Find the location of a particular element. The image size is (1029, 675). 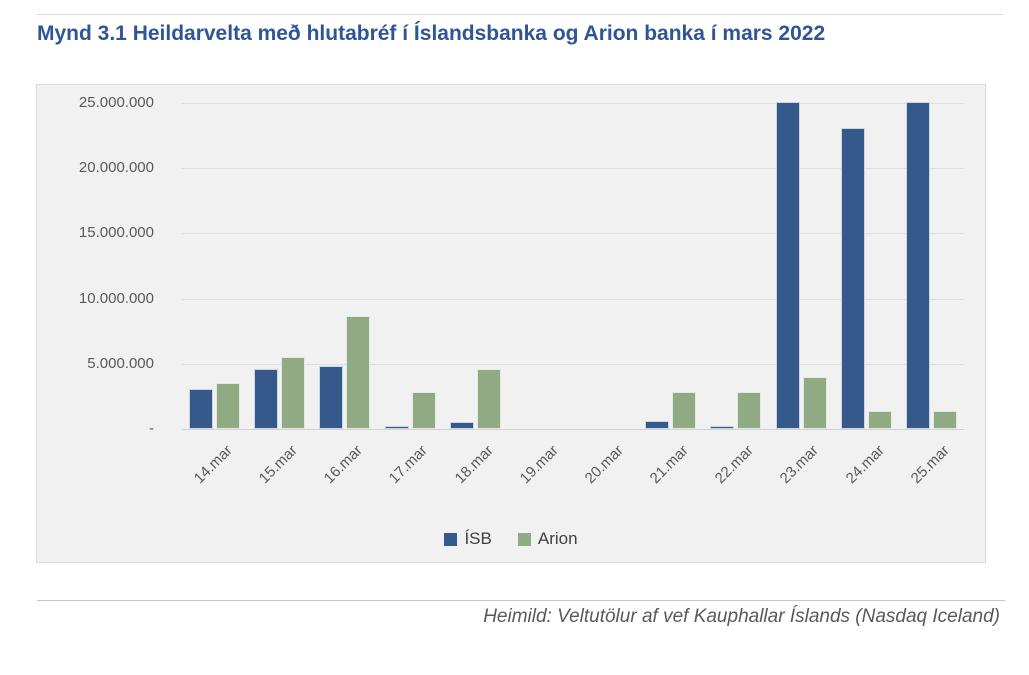

bar-arion-18.mar is located at coordinates (489, 399).